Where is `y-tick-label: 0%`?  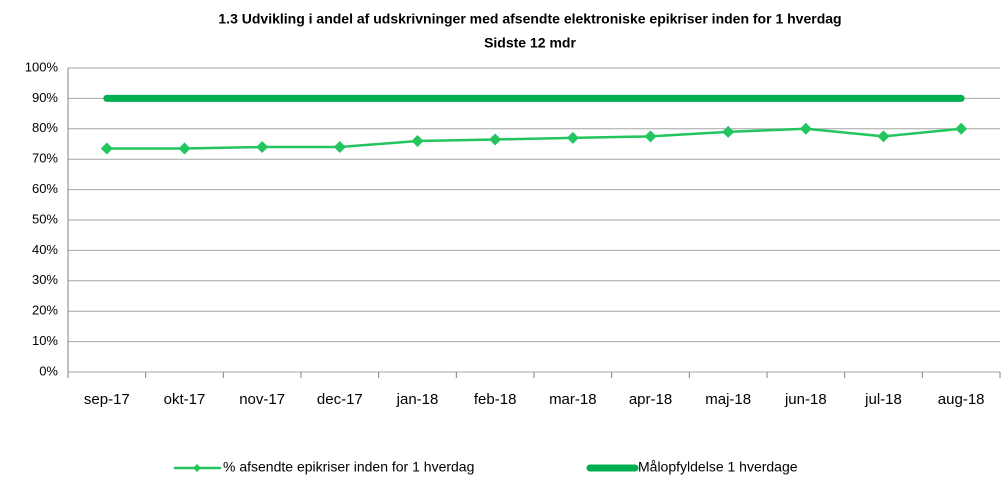 y-tick-label: 0% is located at coordinates (48, 370).